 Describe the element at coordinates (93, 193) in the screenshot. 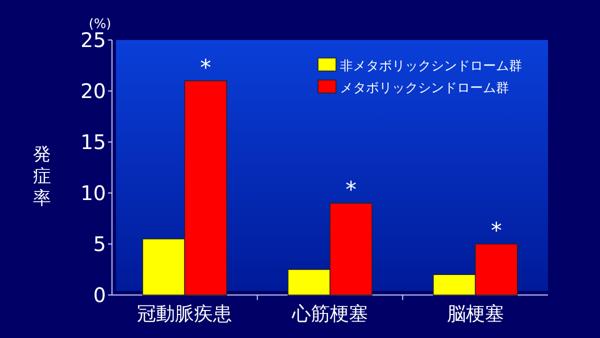

I see `y-tick-label: 10` at that location.